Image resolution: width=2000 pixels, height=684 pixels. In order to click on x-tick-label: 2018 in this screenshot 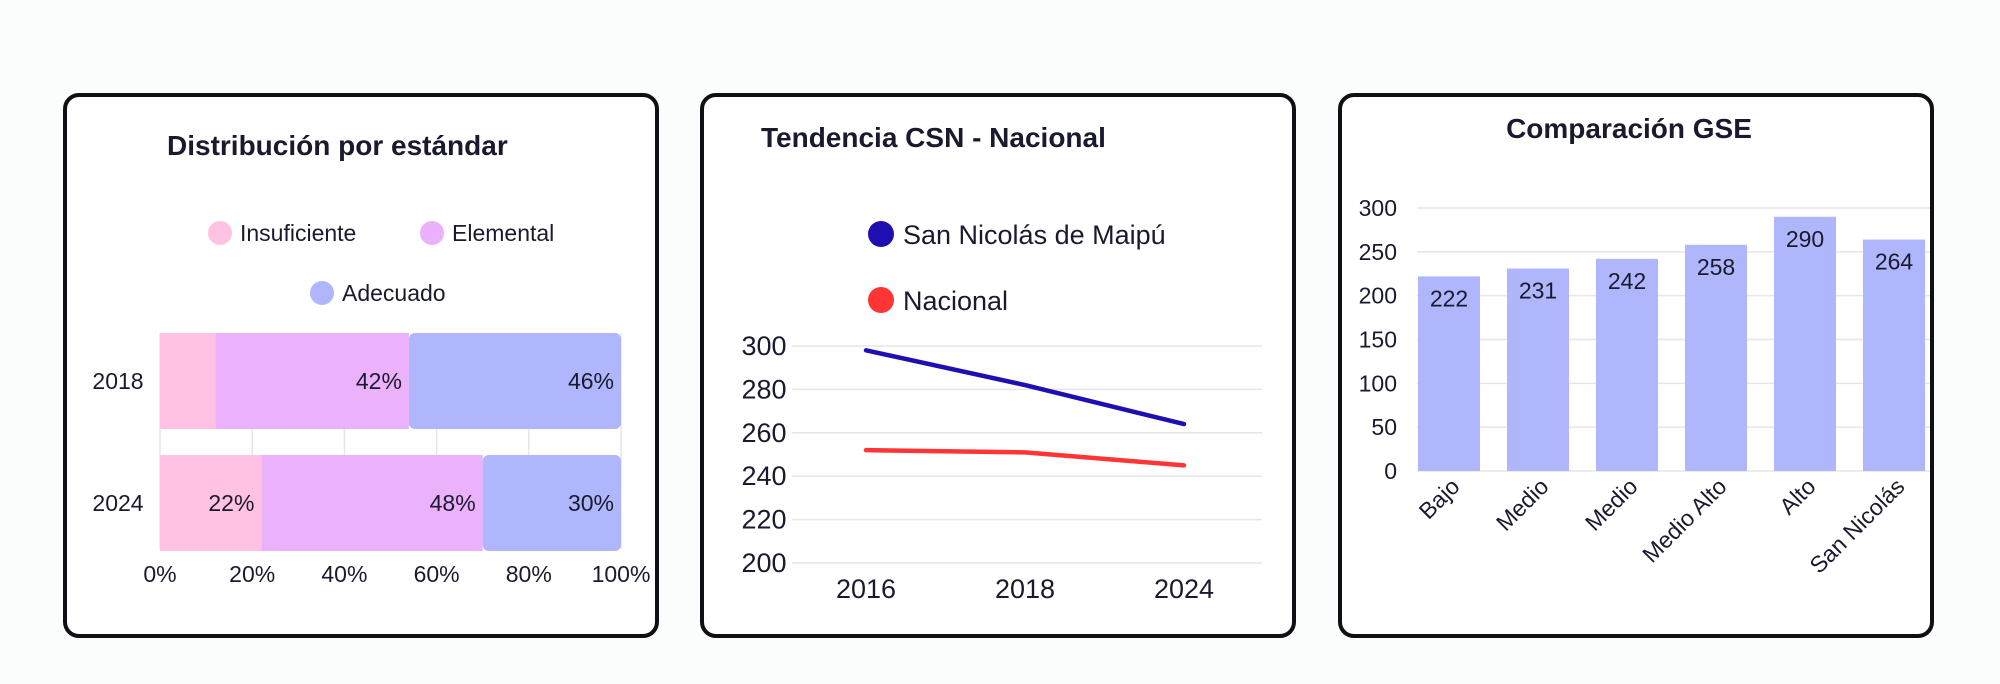, I will do `click(1025, 589)`.